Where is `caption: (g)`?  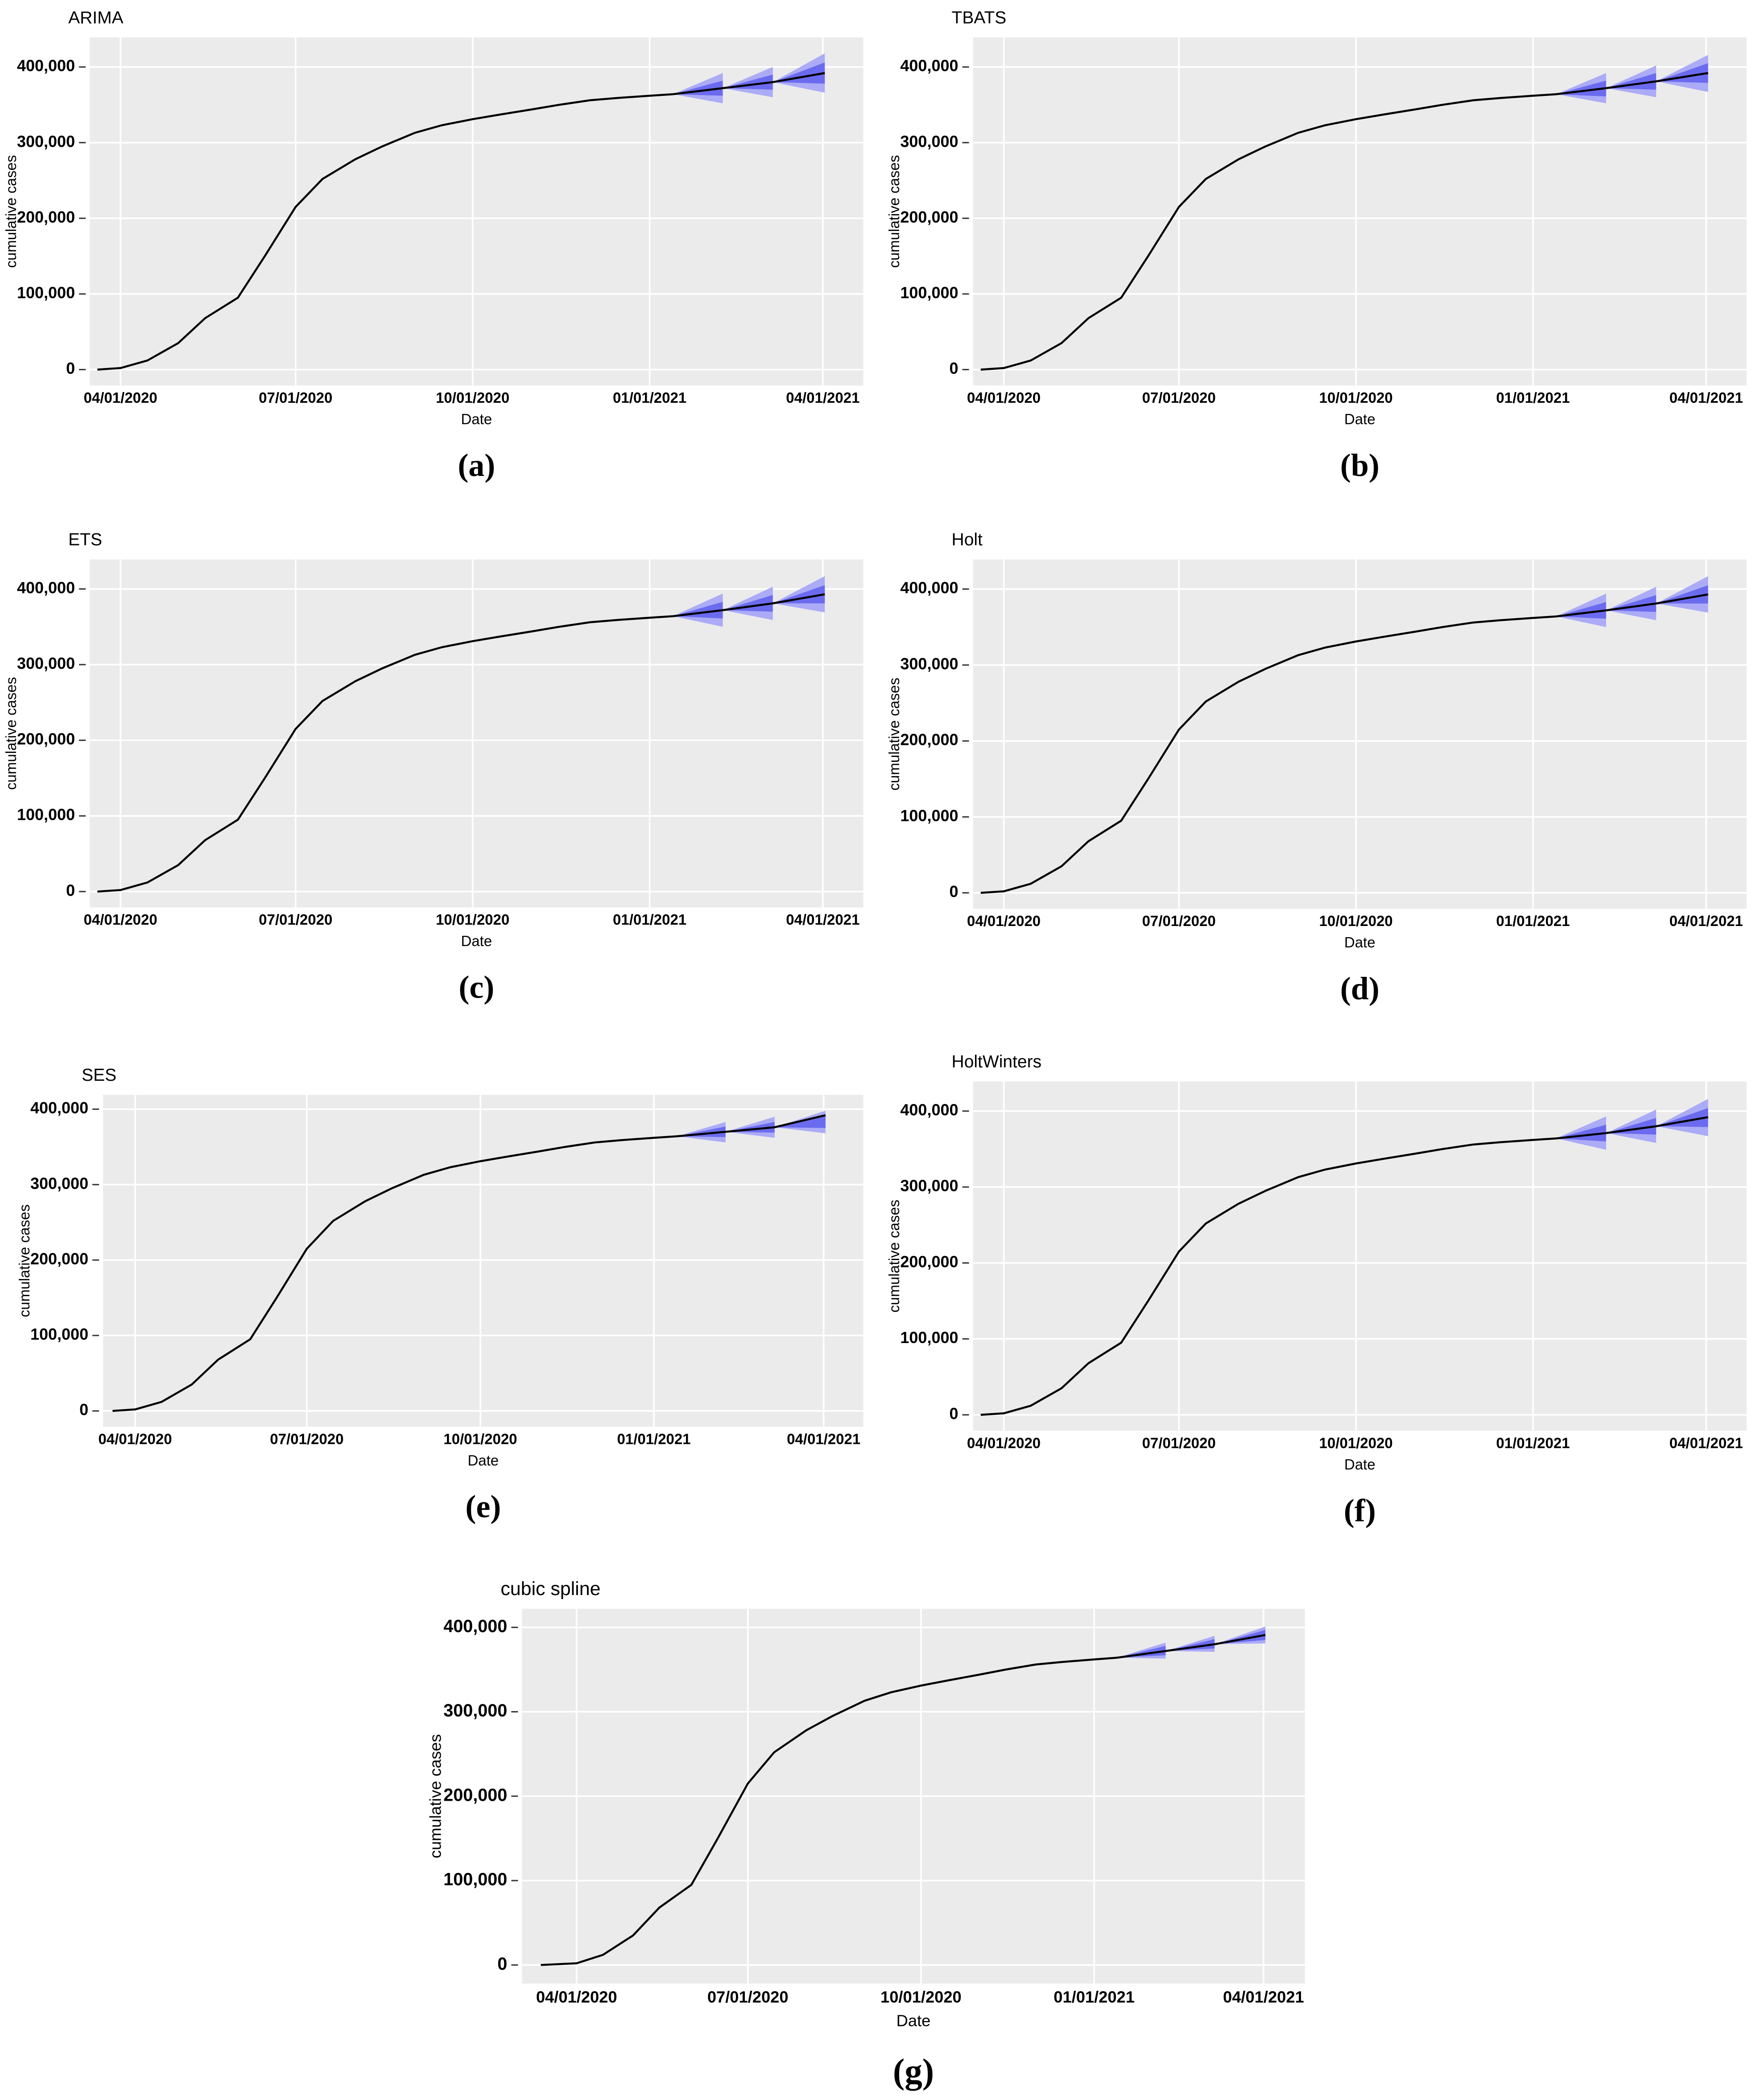
caption: (g) is located at coordinates (914, 2071).